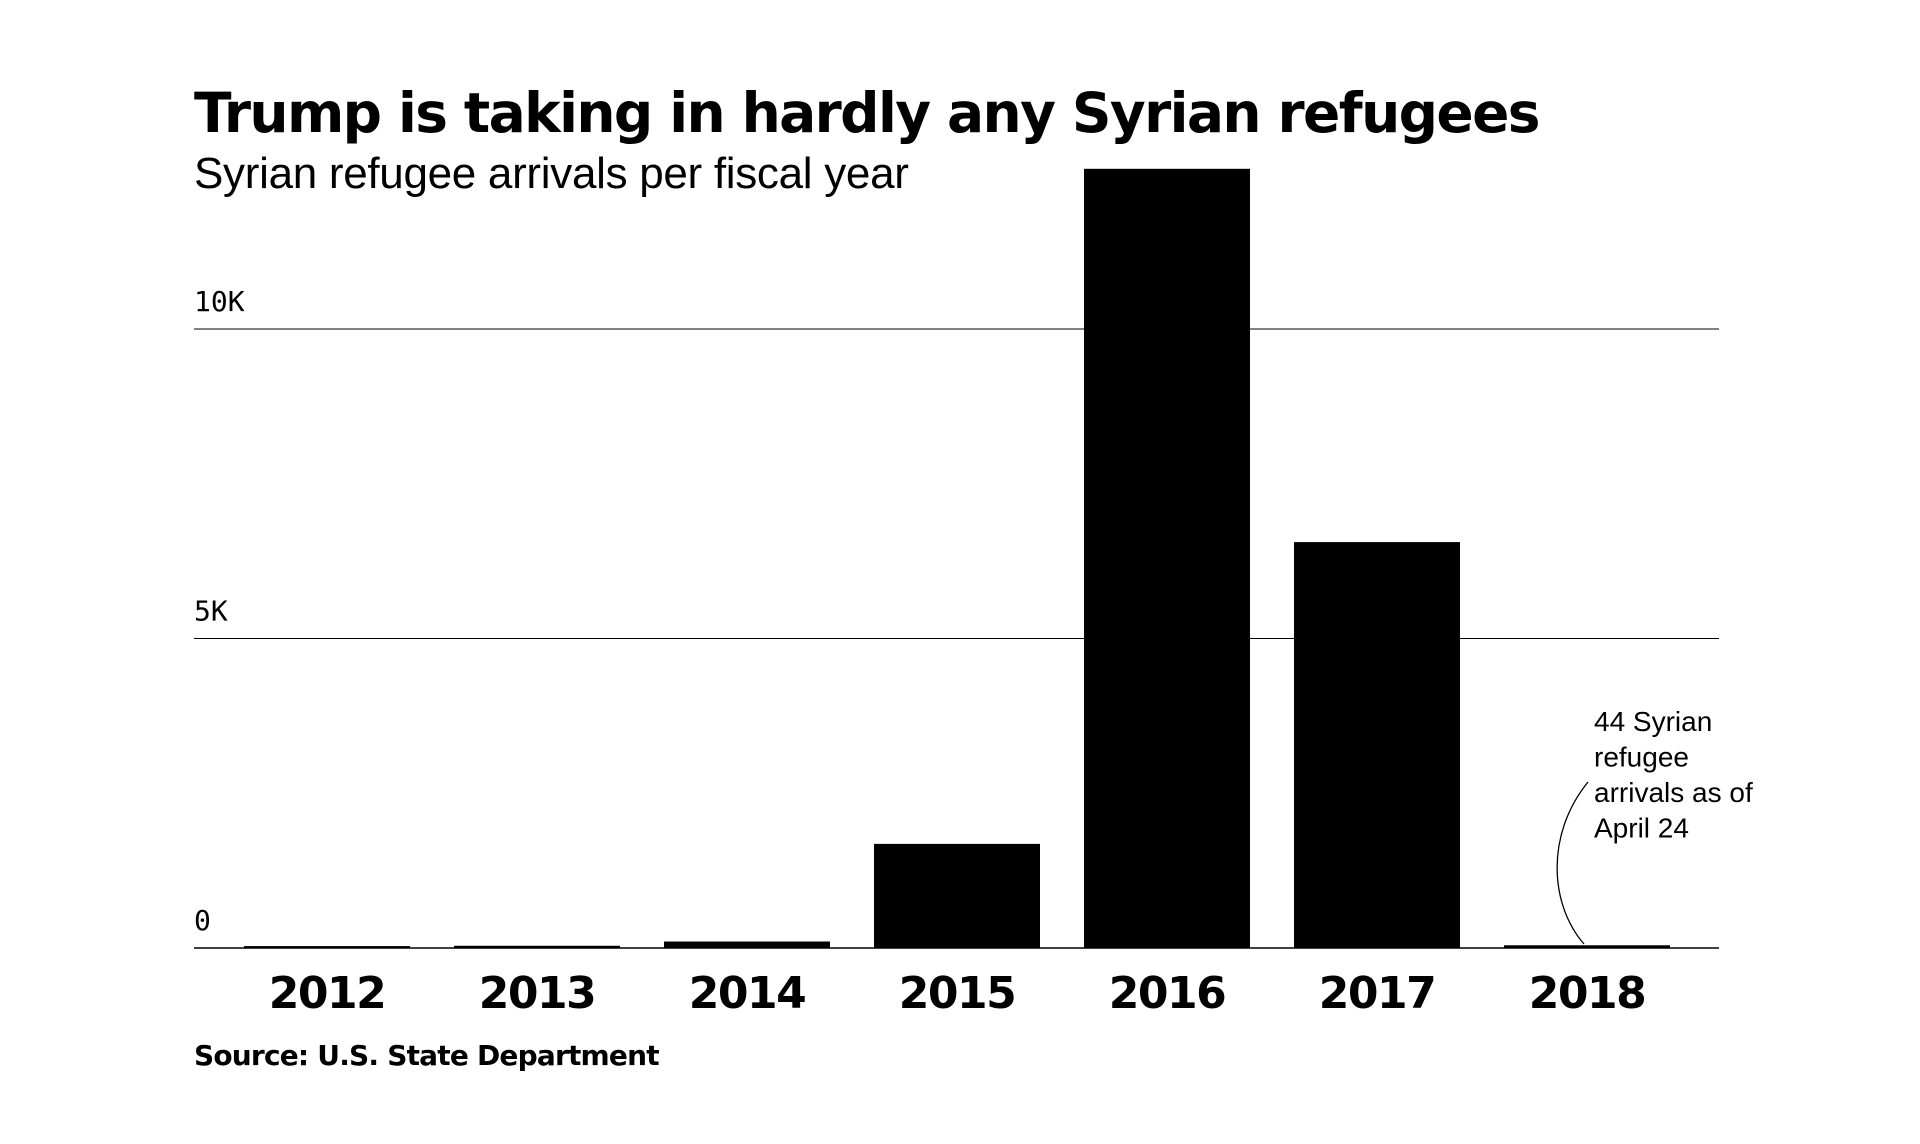  I want to click on bar-2018, so click(1587, 946).